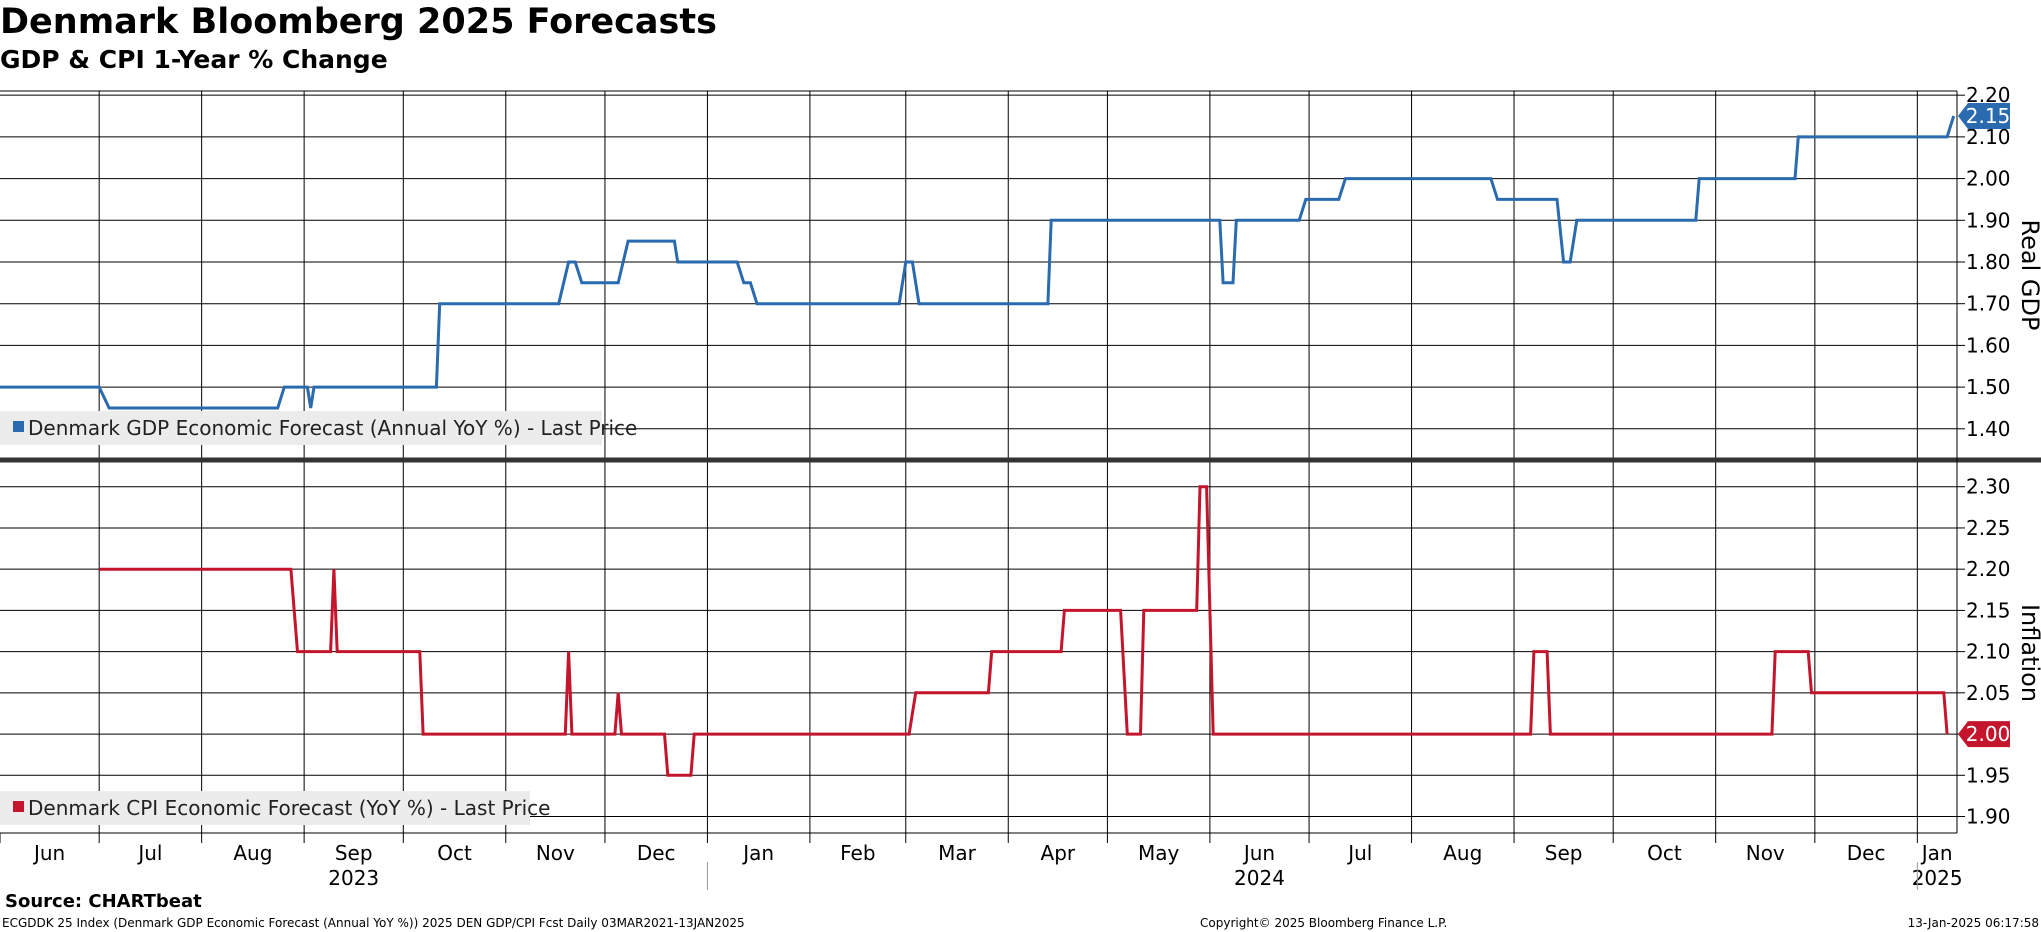 Image resolution: width=2041 pixels, height=932 pixels. Describe the element at coordinates (1973, 923) in the screenshot. I see `timestamp-text: 13-Jan-2025 06:17:58` at that location.